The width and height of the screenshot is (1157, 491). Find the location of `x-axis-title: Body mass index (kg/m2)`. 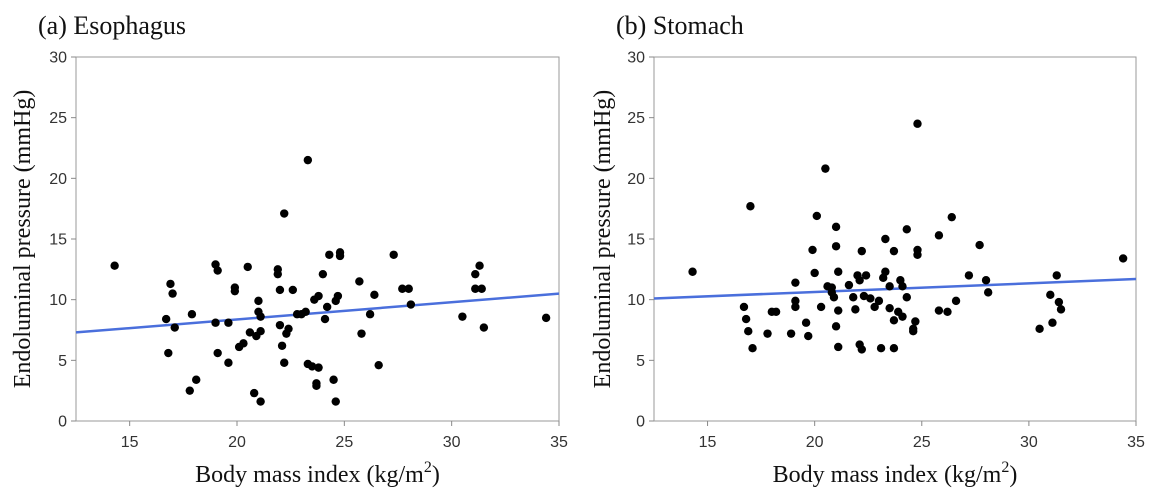

x-axis-title: Body mass index (kg/m2) is located at coordinates (895, 473).